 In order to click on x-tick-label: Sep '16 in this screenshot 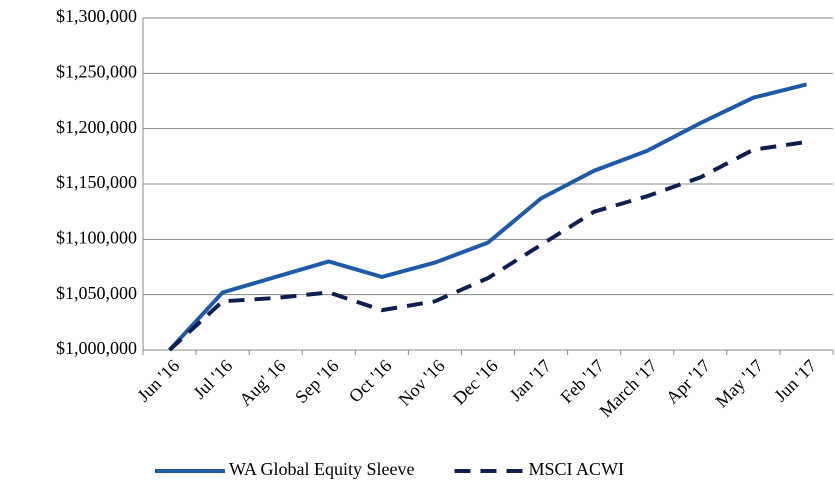, I will do `click(316, 381)`.